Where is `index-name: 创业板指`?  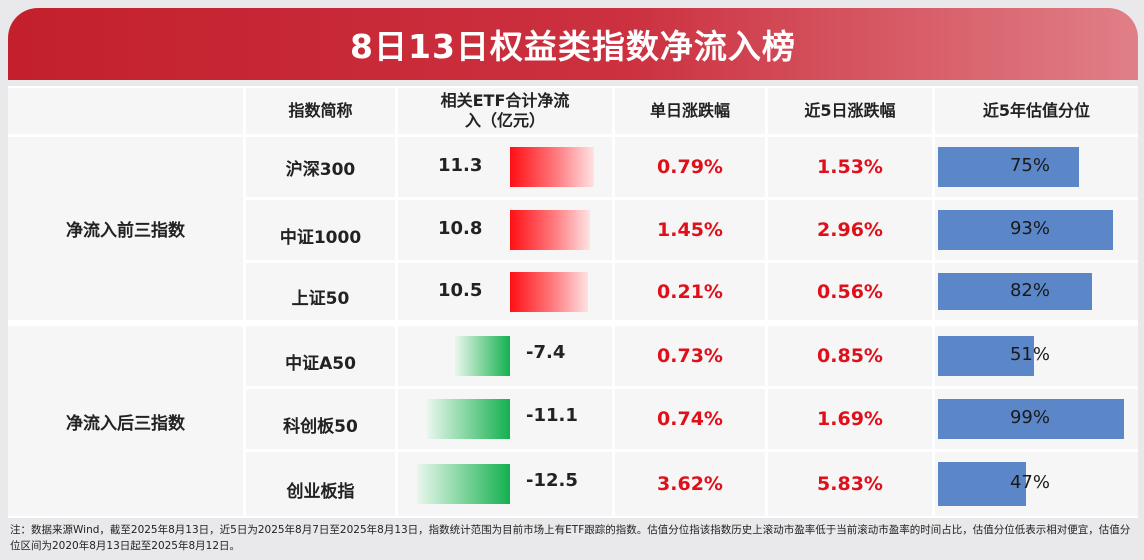 index-name: 创业板指 is located at coordinates (320, 484).